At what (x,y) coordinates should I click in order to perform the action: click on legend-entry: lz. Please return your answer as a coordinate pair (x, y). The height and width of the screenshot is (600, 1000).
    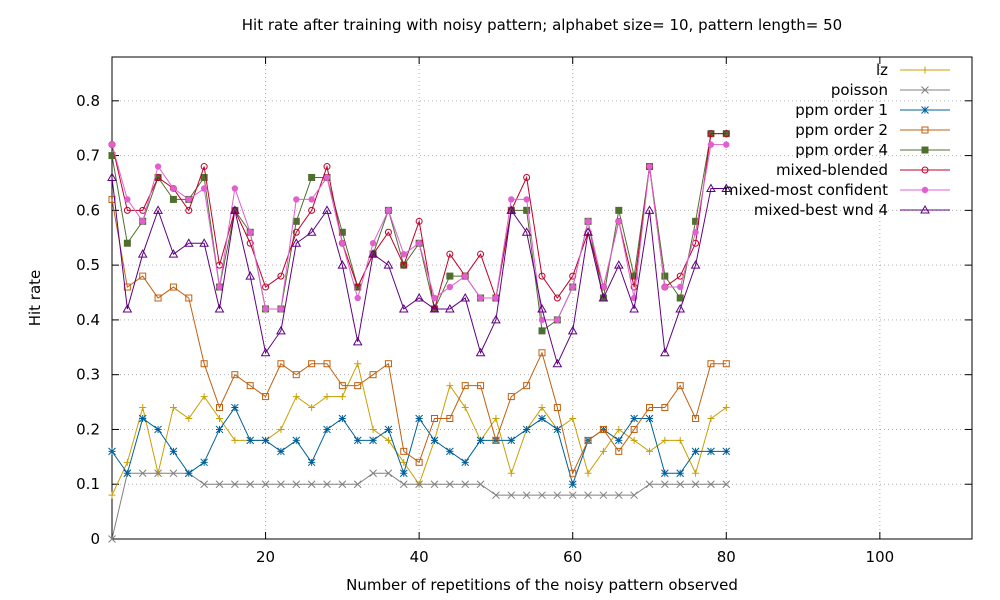
    Looking at the image, I should click on (913, 70).